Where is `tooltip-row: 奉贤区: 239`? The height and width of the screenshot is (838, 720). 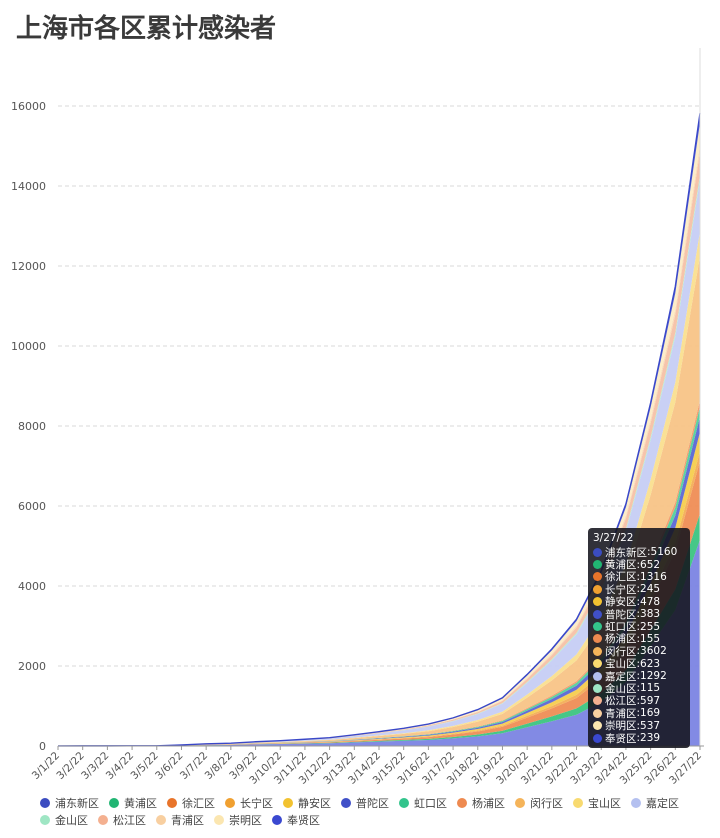
tooltip-row: 奉贤区: 239 is located at coordinates (639, 738).